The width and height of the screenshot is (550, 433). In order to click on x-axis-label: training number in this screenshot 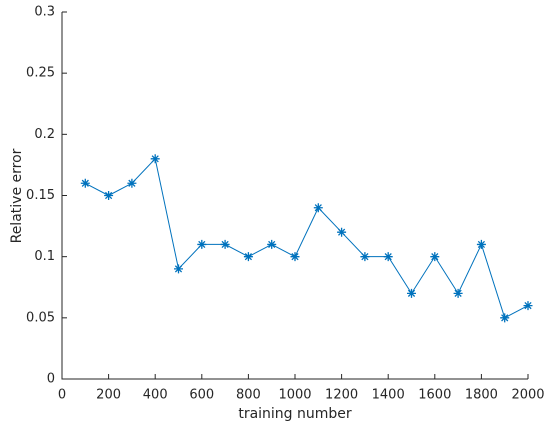, I will do `click(295, 414)`.